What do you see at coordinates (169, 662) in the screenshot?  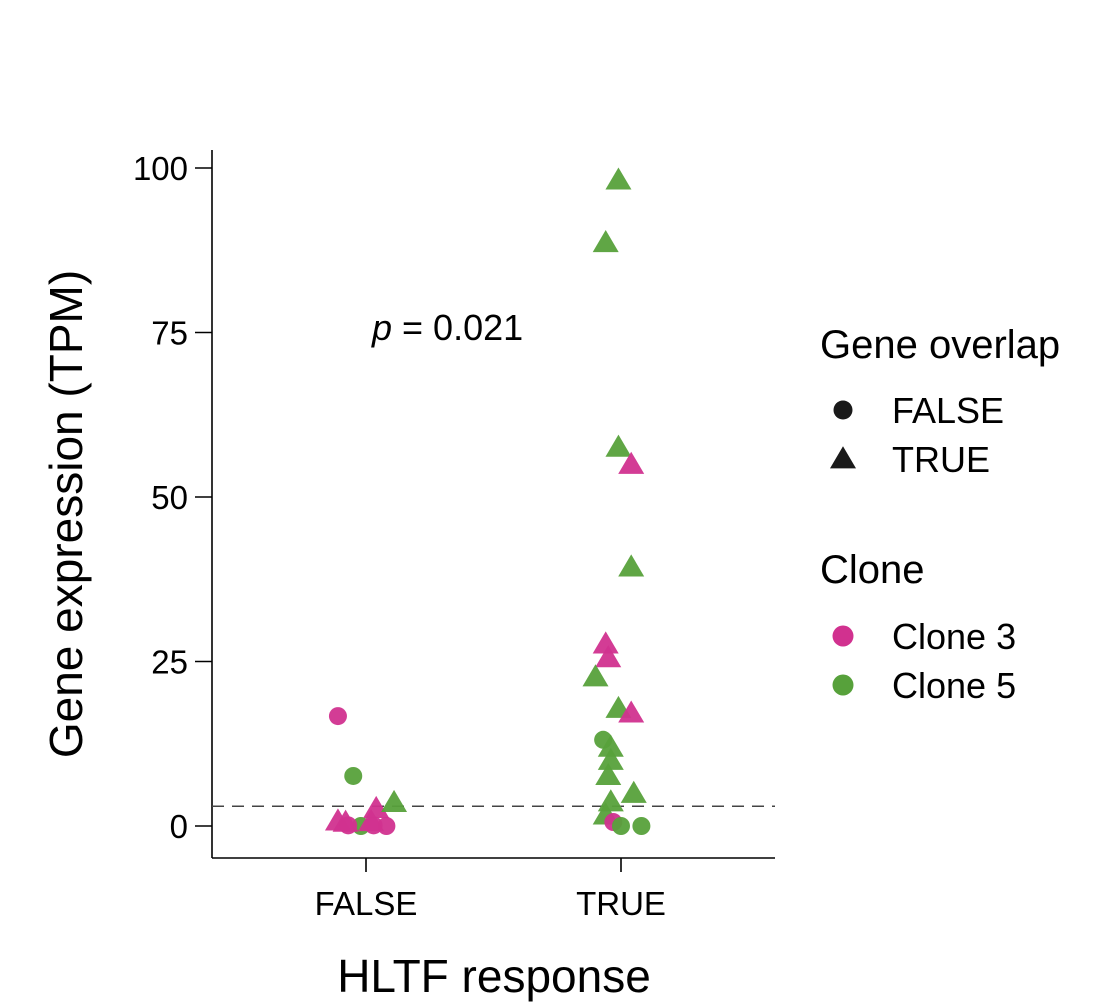 I see `y-tick-label-25: 25` at bounding box center [169, 662].